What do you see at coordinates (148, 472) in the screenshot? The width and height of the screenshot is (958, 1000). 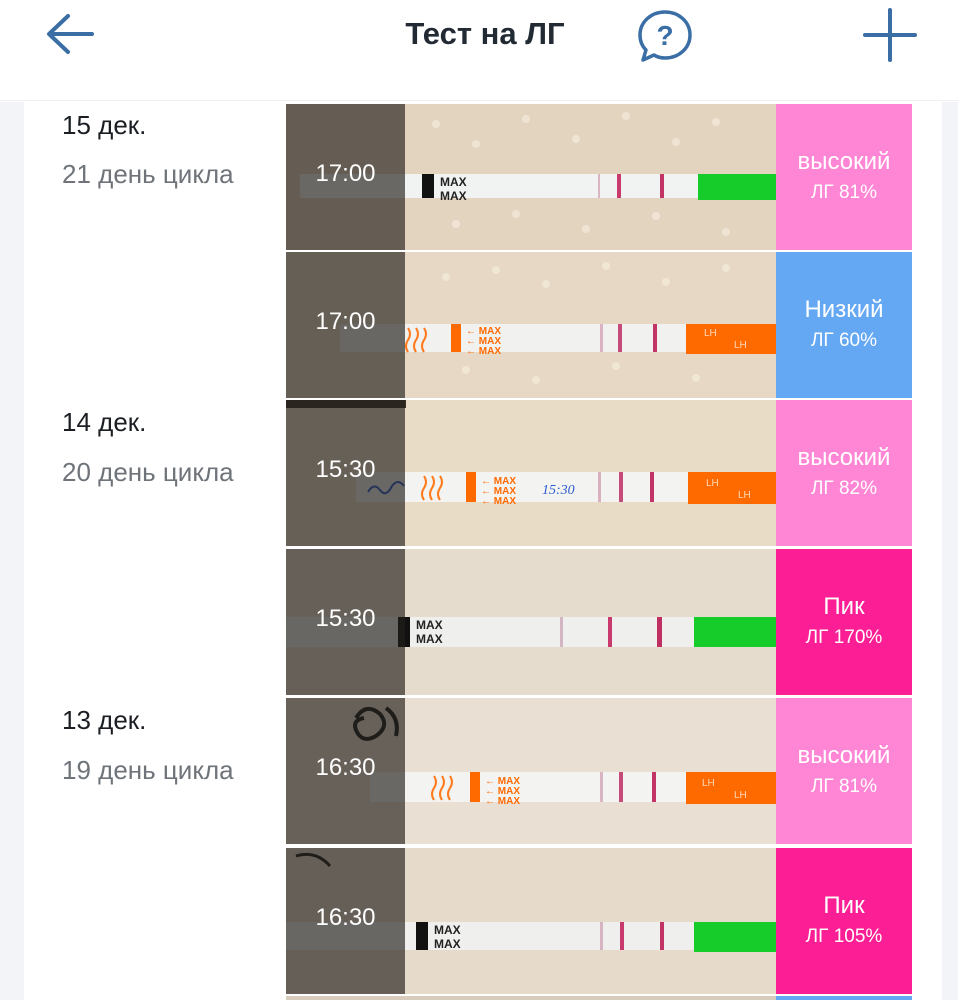 I see `group-cycle: 20 день цикла` at bounding box center [148, 472].